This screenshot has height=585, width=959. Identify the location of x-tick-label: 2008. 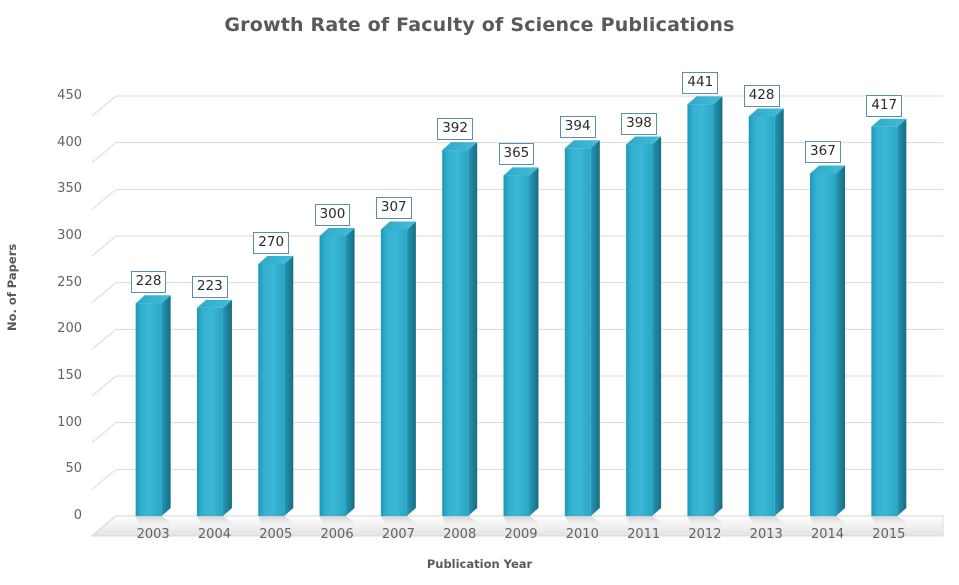
(460, 534).